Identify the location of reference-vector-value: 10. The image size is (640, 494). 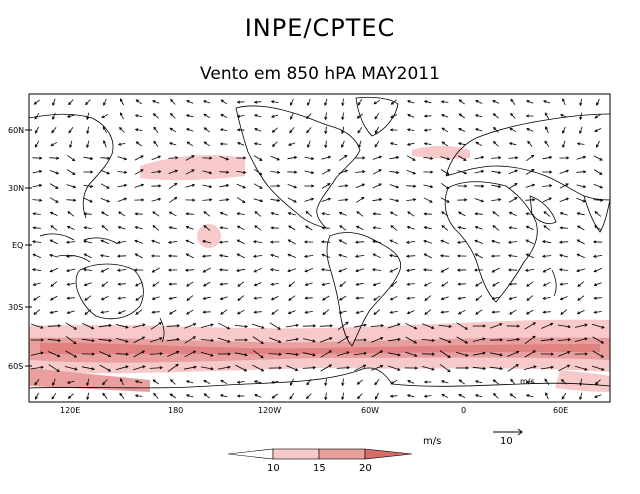
(506, 441).